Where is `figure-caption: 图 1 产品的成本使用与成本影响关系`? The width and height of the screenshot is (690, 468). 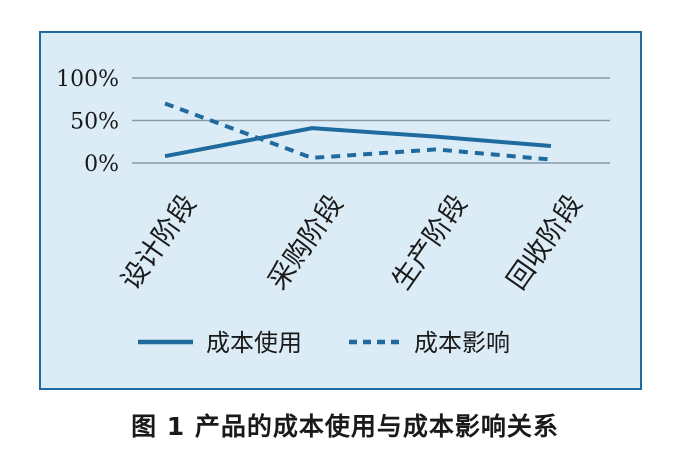
figure-caption: 图 1 产品的成本使用与成本影响关系 is located at coordinates (345, 426).